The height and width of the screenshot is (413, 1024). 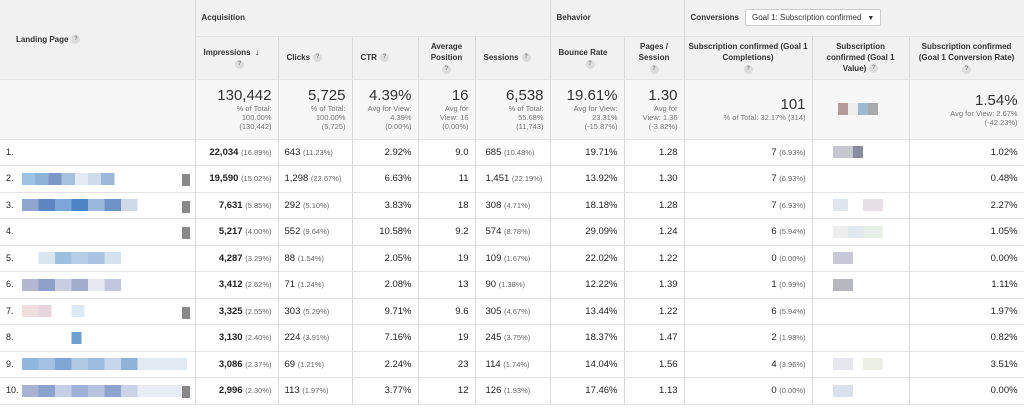 What do you see at coordinates (654, 109) in the screenshot?
I see `total-pages-session: 1.30 Avg for View: 1.36 (-3.82%)` at bounding box center [654, 109].